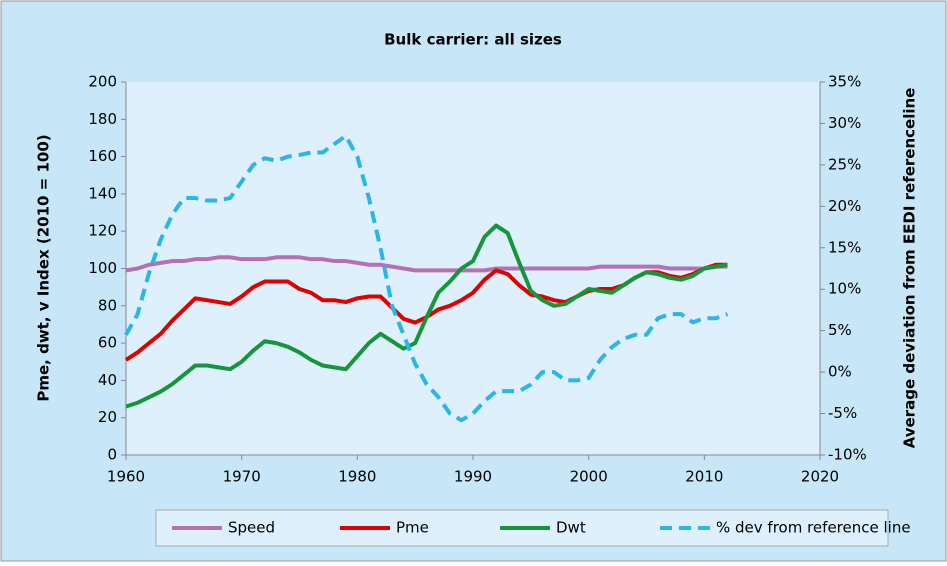 This screenshot has width=947, height=566. I want to click on chart-title: Bulk carrier: all sizes, so click(473, 40).